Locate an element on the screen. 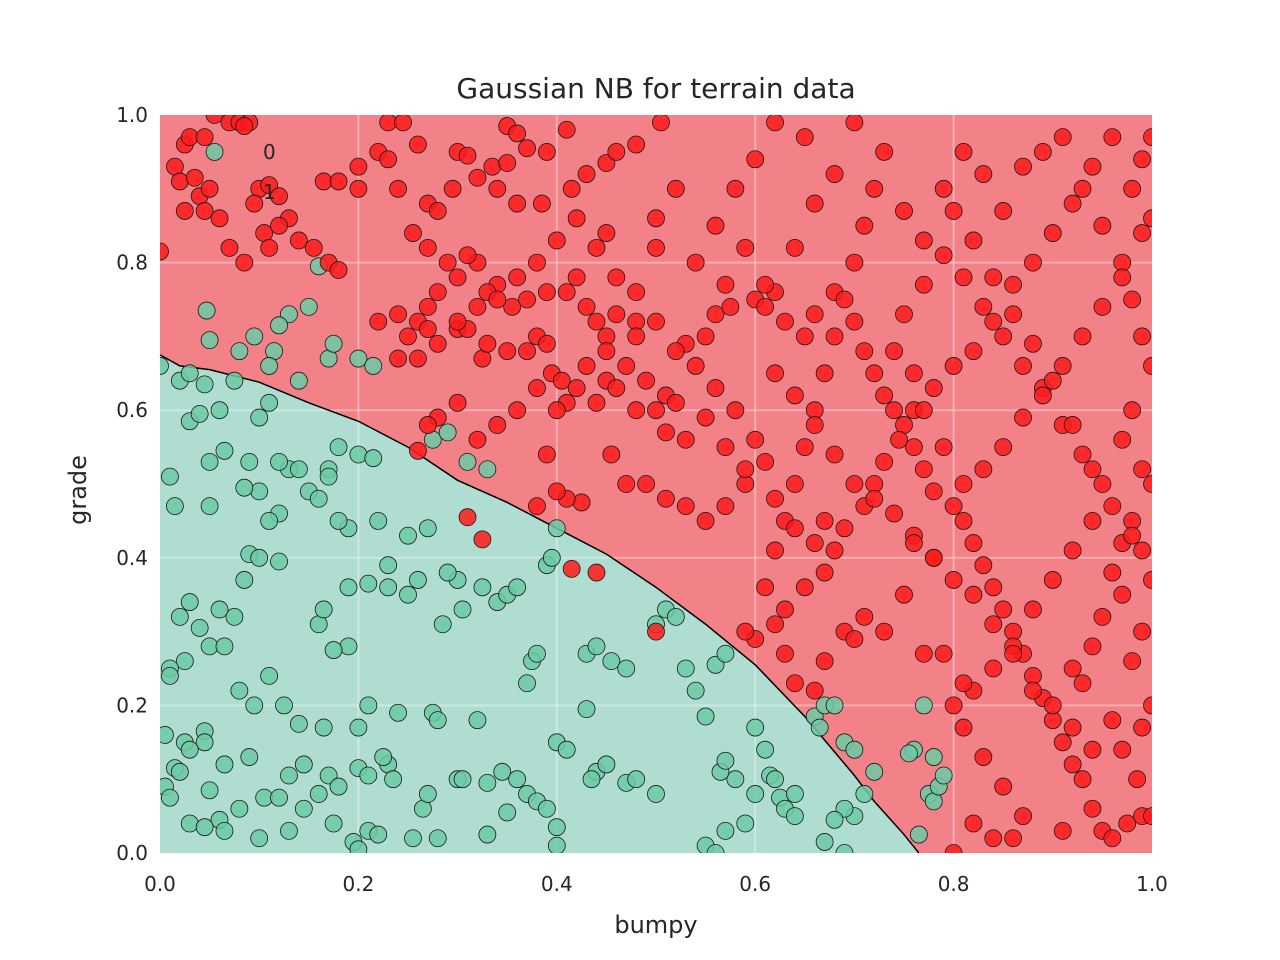 This screenshot has width=1280, height=960. y-tick-label: 0.2 is located at coordinates (132, 705).